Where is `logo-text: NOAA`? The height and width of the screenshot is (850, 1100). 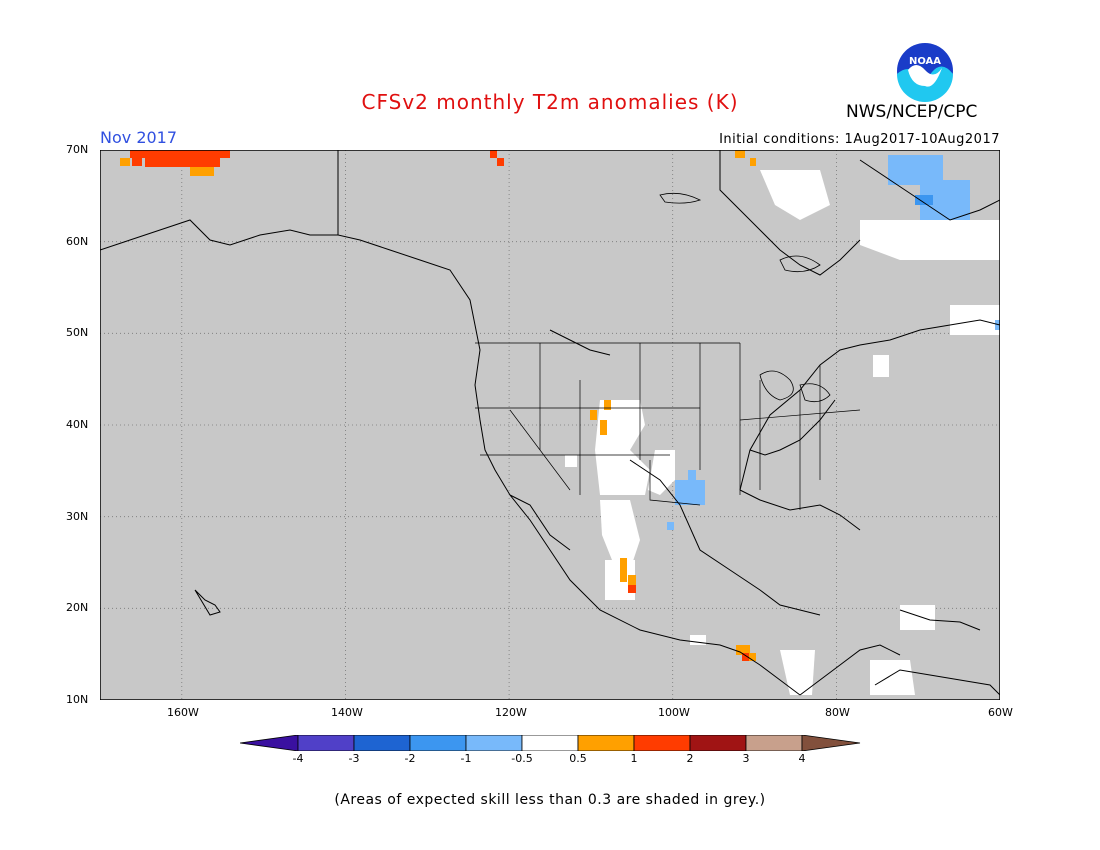 logo-text: NOAA is located at coordinates (925, 61).